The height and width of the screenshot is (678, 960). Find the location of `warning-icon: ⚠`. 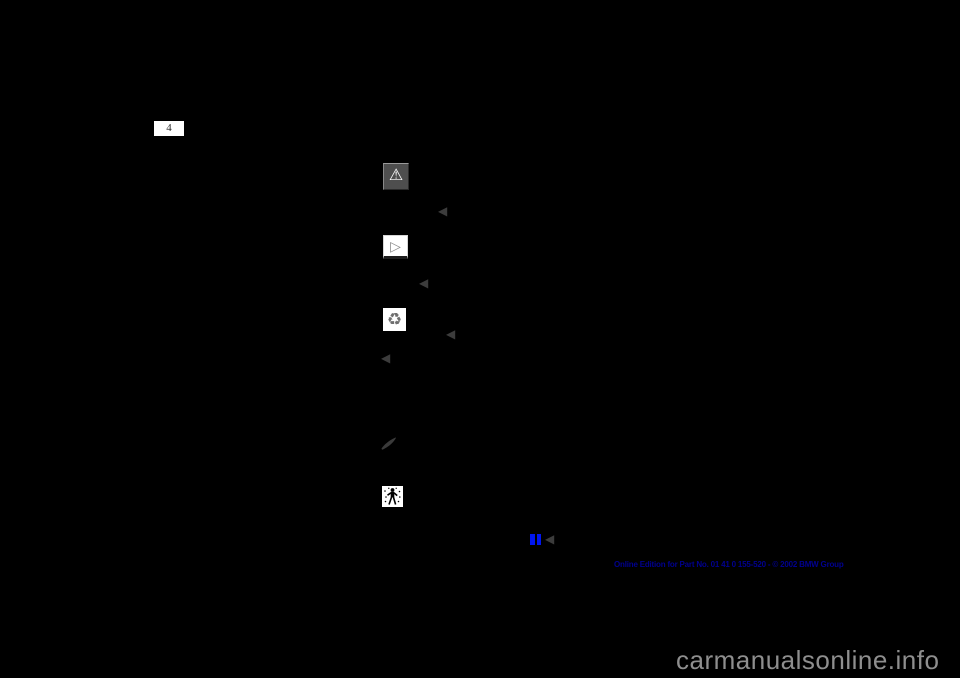

warning-icon: ⚠ is located at coordinates (396, 176).